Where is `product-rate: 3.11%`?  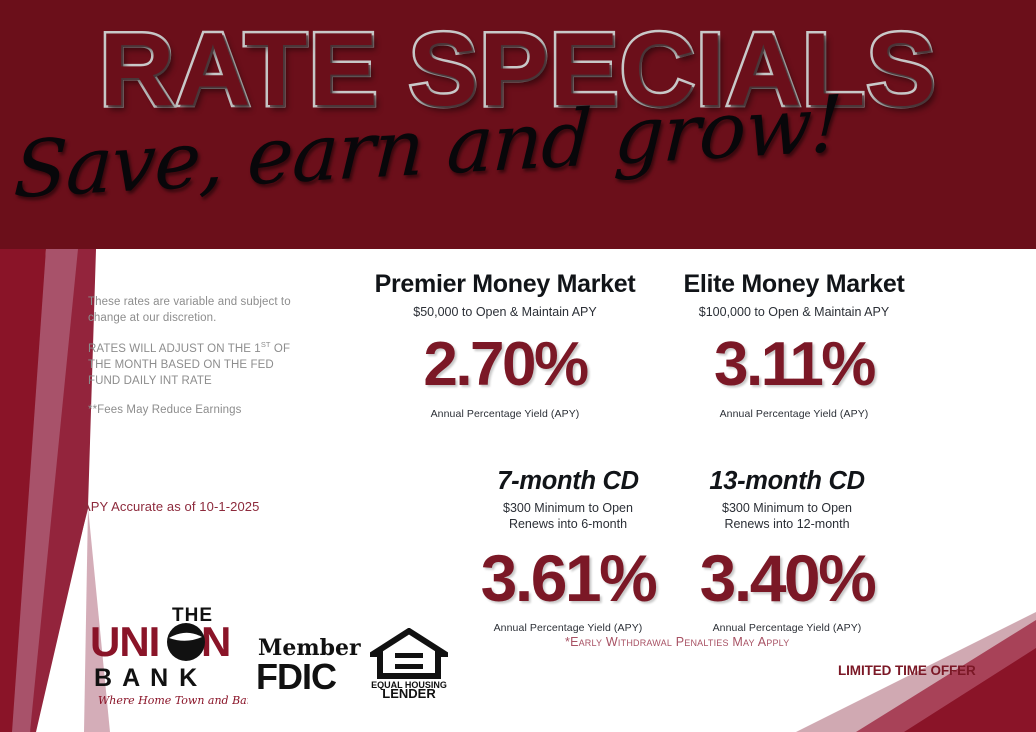 product-rate: 3.11% is located at coordinates (795, 364).